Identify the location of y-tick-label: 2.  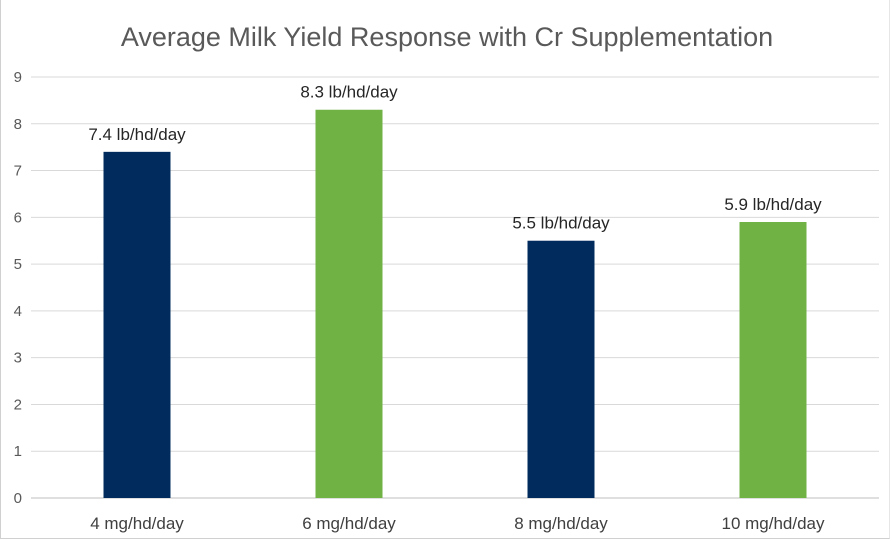
(18, 404).